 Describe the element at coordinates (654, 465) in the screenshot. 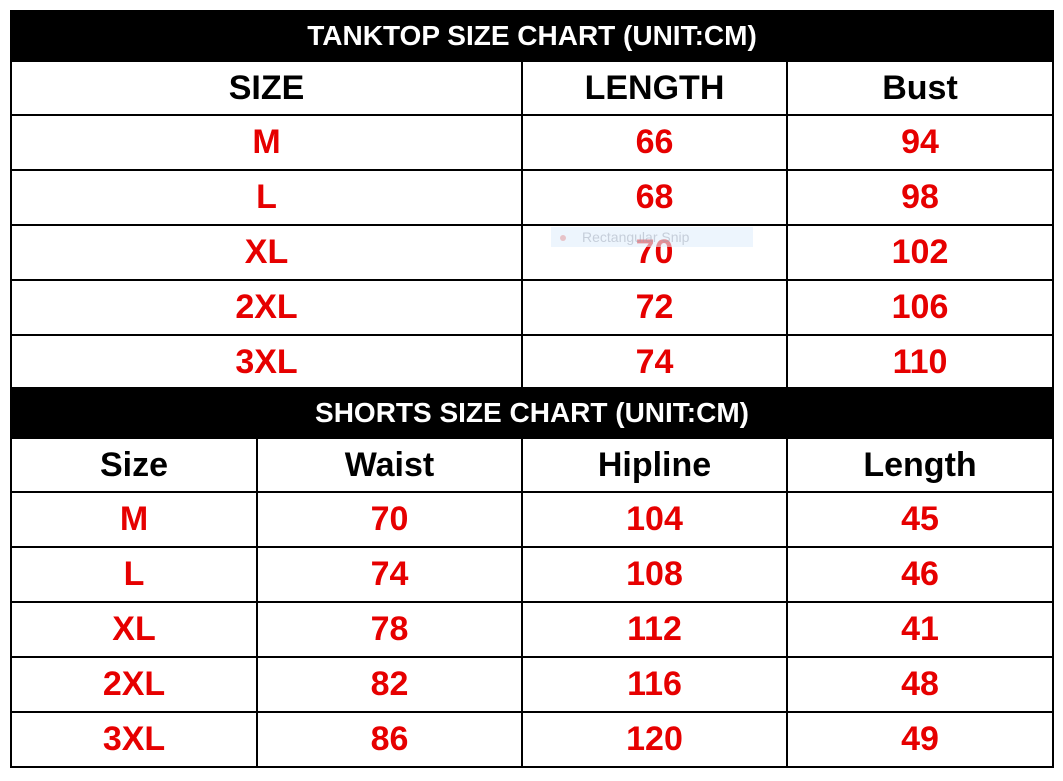

I see `column-header: Hipline` at that location.